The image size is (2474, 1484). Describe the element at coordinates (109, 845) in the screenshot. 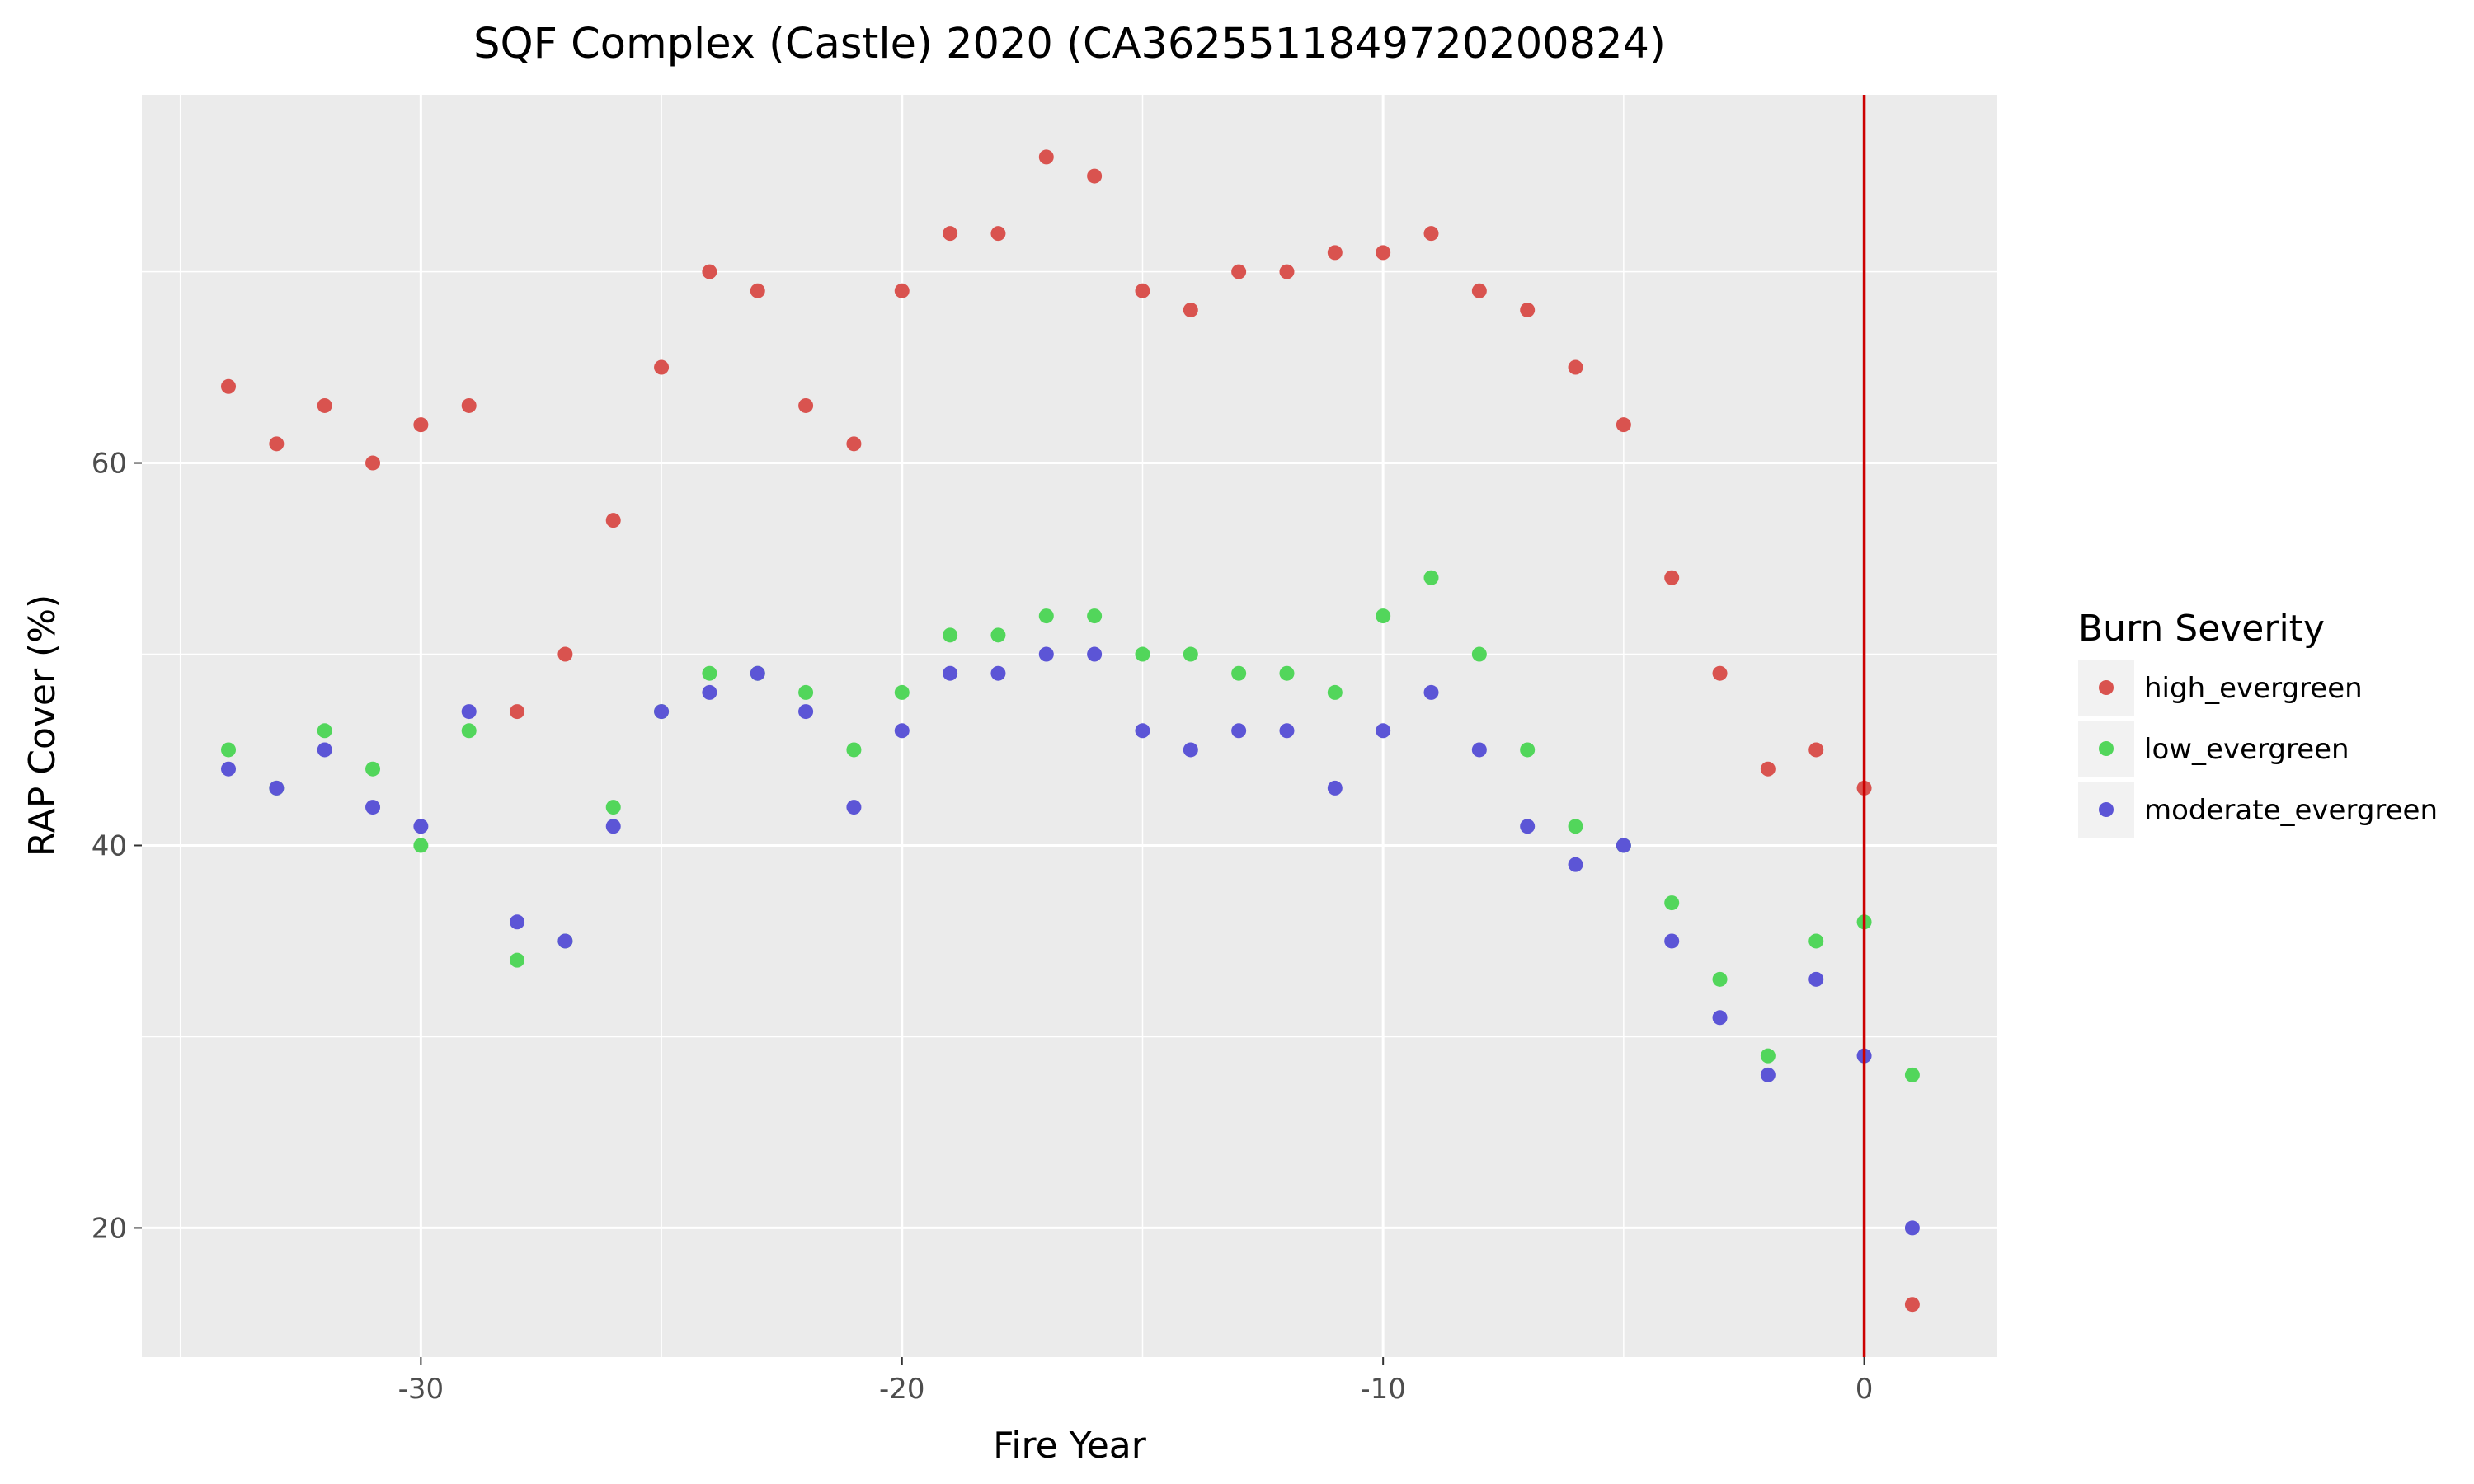

I see `y-tick-label: 40` at that location.